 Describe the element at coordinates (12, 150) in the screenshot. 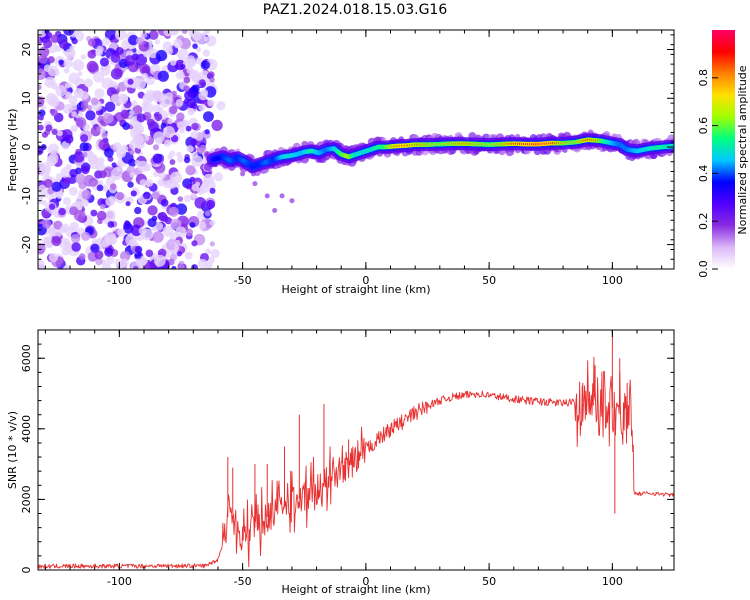

I see `spectrogram-y-label: Frequency (Hz)` at that location.